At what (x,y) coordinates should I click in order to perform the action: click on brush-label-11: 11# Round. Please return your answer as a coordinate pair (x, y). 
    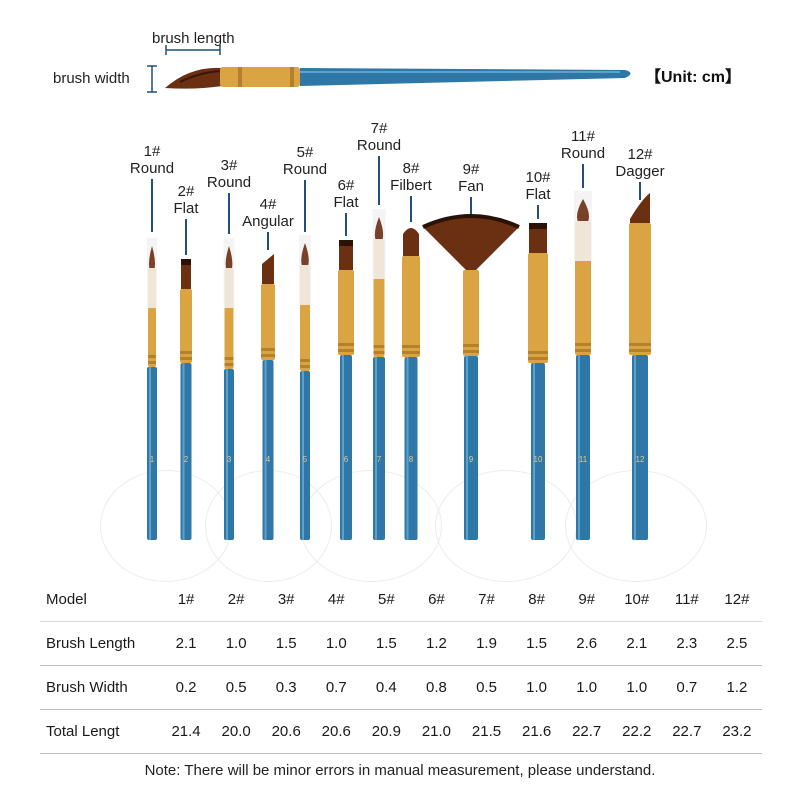
    Looking at the image, I should click on (583, 145).